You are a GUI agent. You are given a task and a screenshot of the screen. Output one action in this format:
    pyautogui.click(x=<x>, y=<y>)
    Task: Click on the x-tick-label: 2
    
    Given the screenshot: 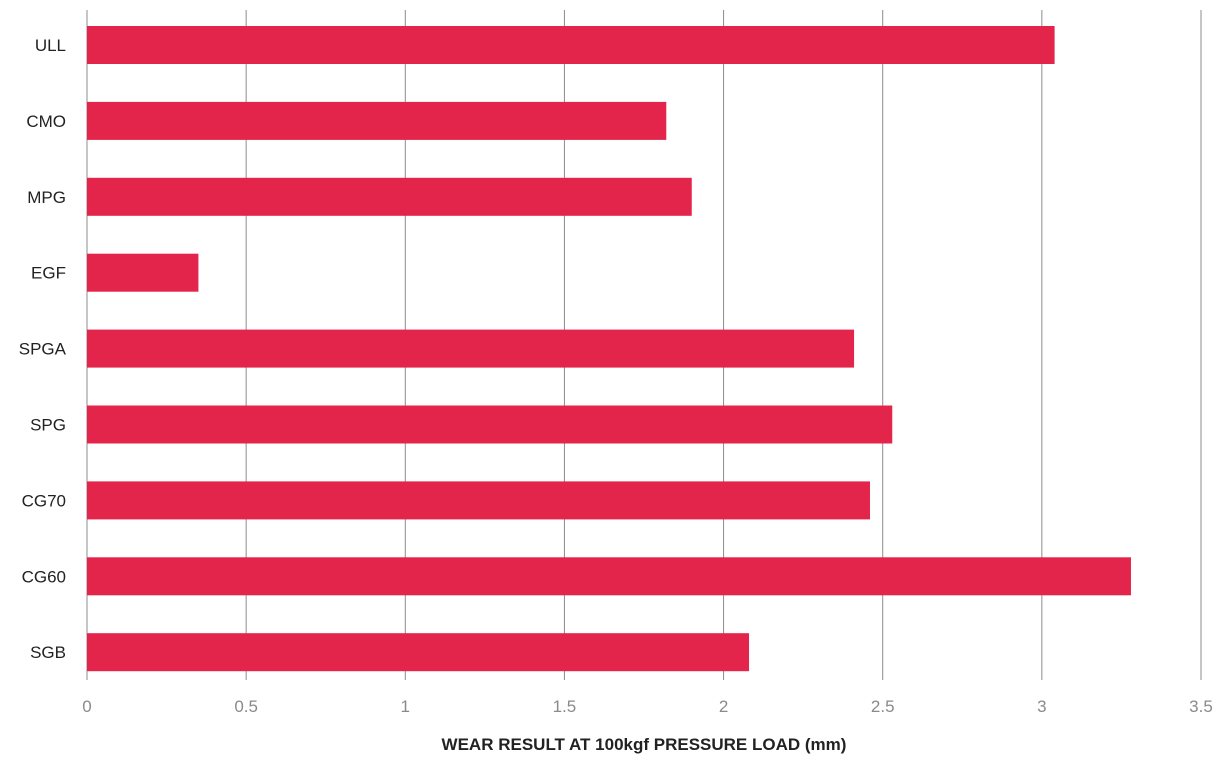 What is the action you would take?
    pyautogui.click(x=723, y=706)
    